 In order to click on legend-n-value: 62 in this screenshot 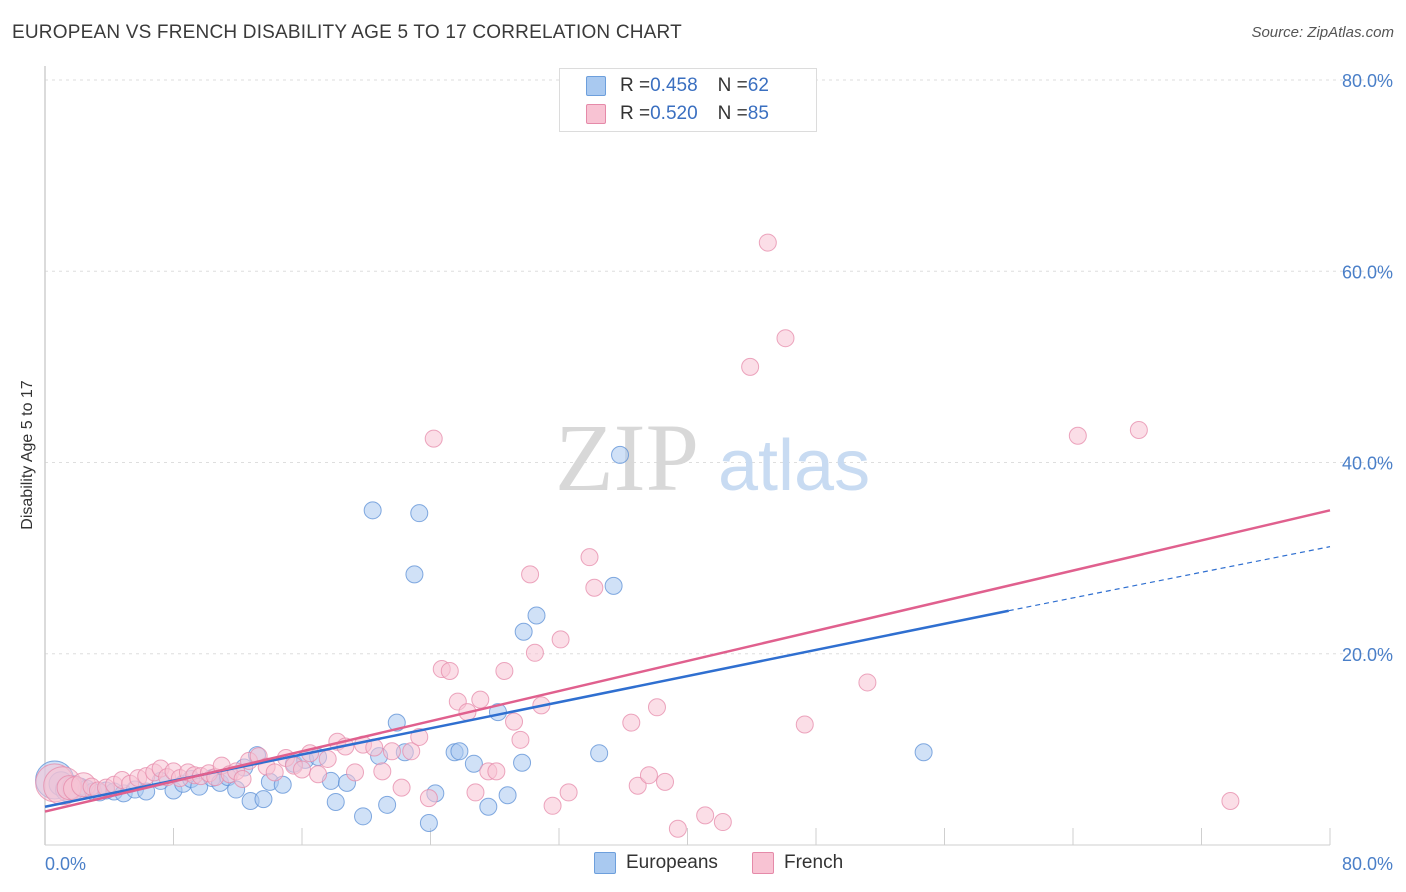, I will do `click(758, 85)`.